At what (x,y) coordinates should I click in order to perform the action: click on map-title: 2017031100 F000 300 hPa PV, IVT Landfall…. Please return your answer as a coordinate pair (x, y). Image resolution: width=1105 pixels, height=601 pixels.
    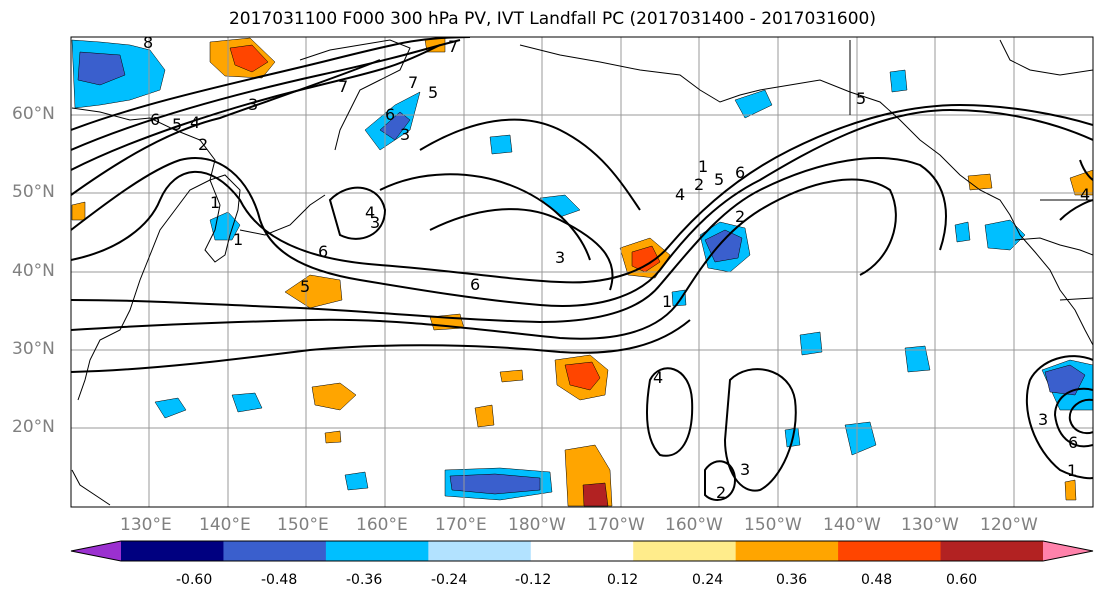
    Looking at the image, I should click on (552, 19).